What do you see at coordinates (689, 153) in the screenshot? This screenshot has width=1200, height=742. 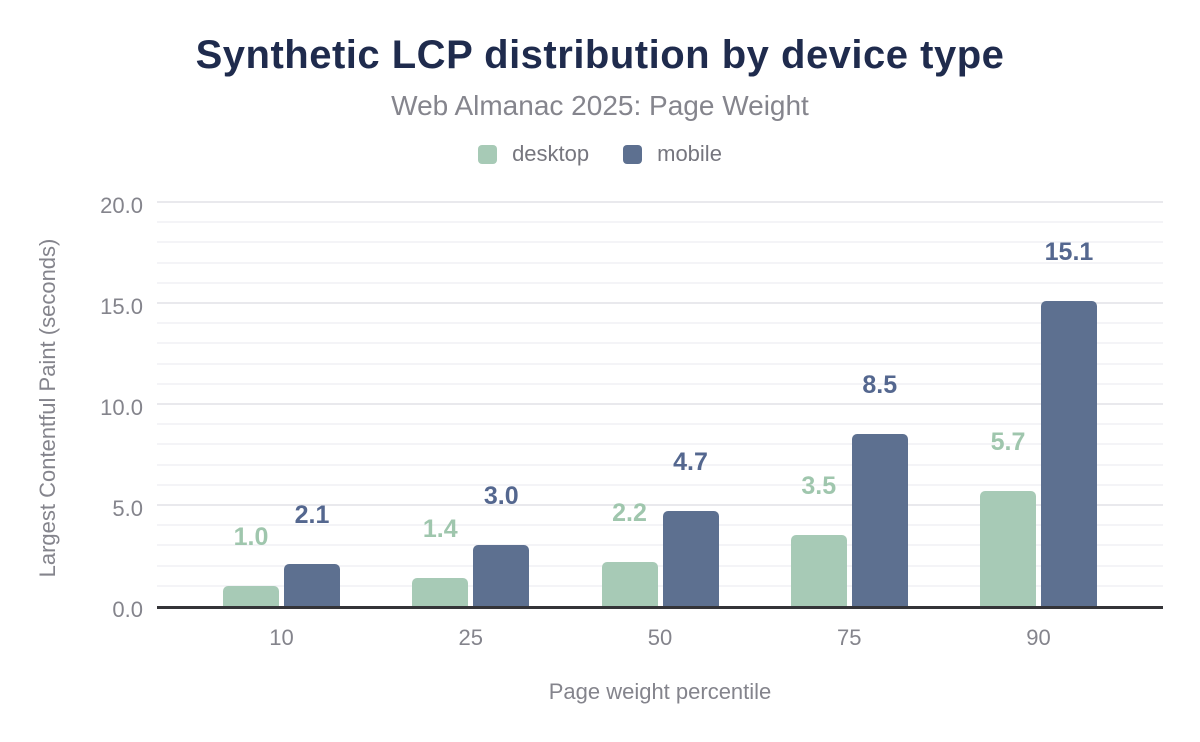 I see `legend-label-mobile: mobile` at bounding box center [689, 153].